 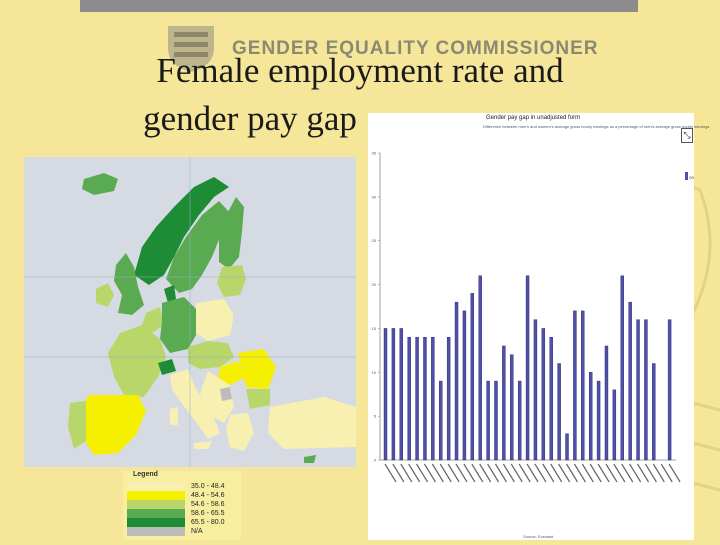 What do you see at coordinates (77, 425) in the screenshot?
I see `region-portugal` at bounding box center [77, 425].